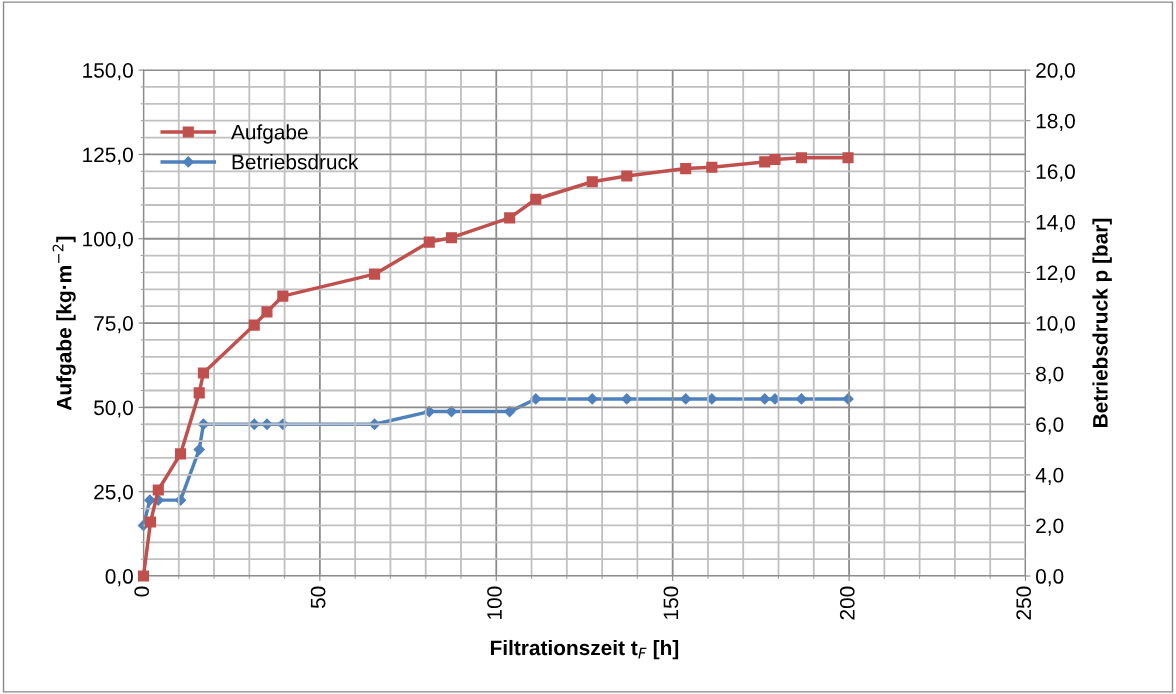  I want to click on y2-tick-label: 12,0, so click(1055, 274).